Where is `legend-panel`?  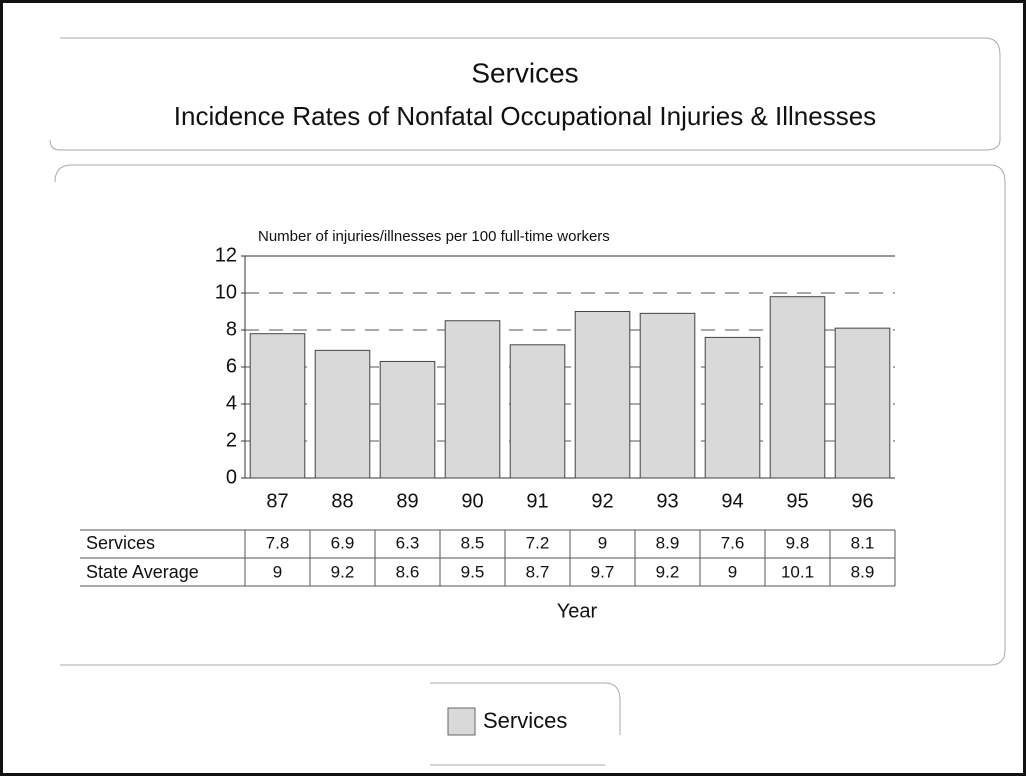 legend-panel is located at coordinates (525, 724).